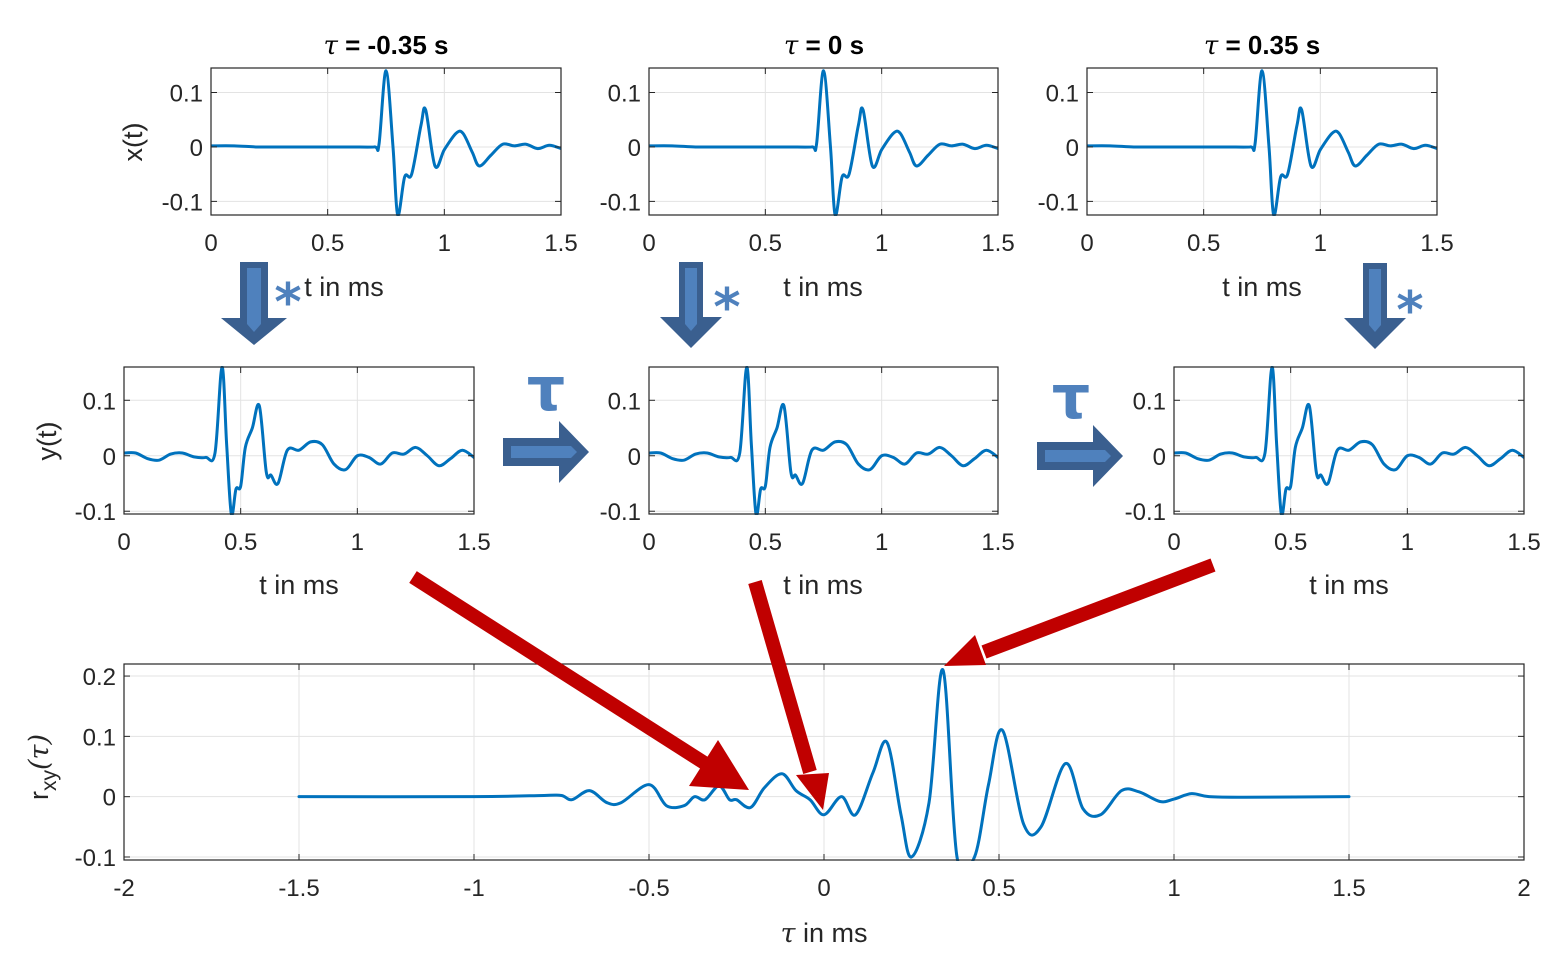  I want to click on convolution-arrow-left: *, so click(261, 303).